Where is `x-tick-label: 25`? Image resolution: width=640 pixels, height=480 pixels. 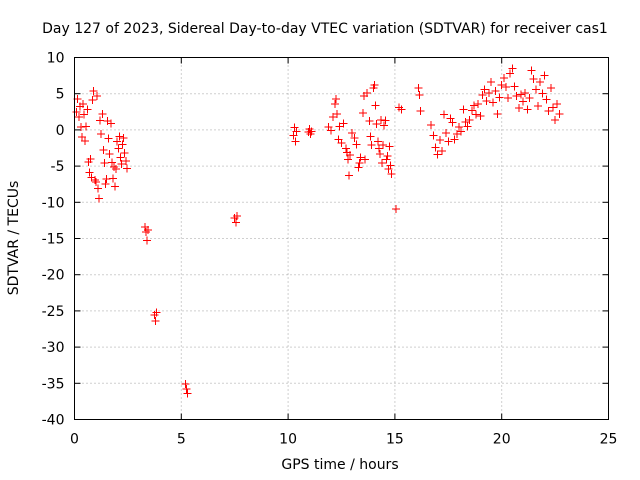 x-tick-label: 25 is located at coordinates (609, 440).